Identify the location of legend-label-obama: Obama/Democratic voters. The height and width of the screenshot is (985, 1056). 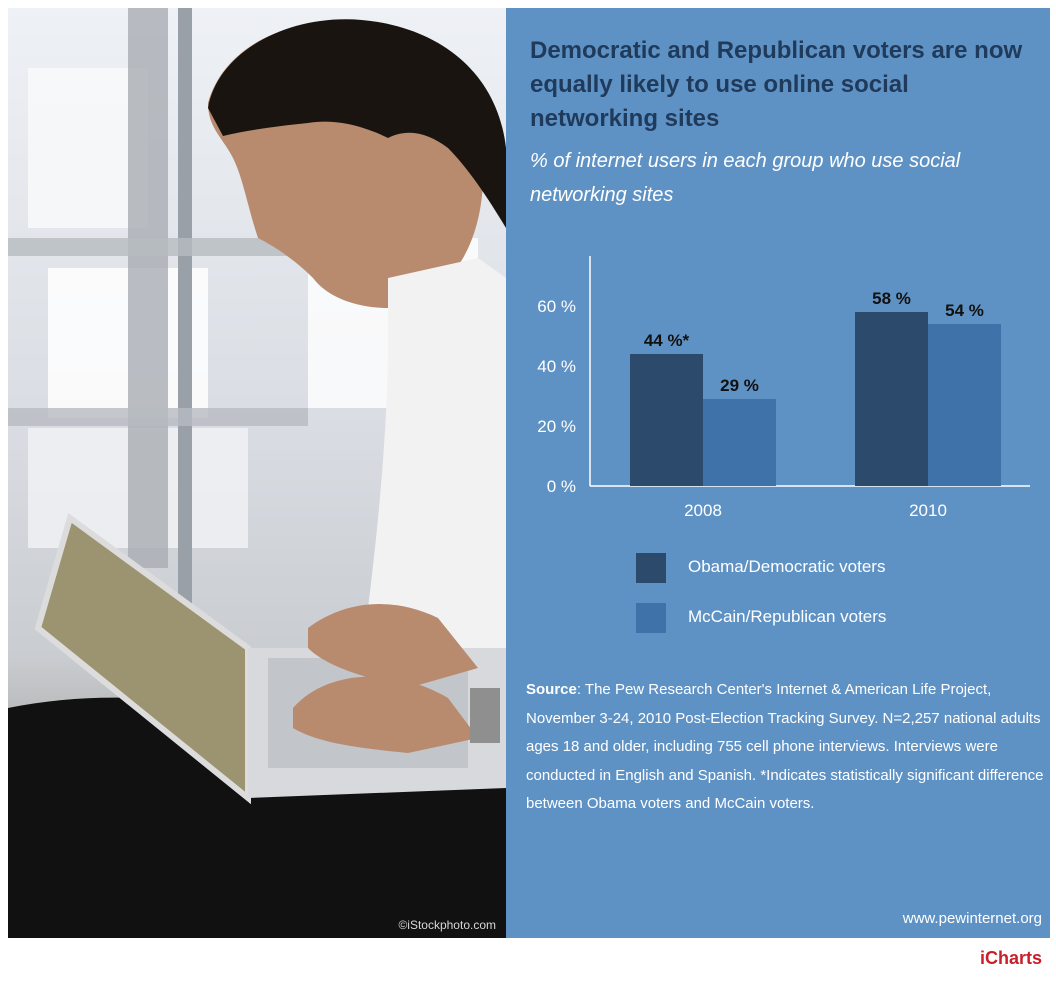
(787, 566).